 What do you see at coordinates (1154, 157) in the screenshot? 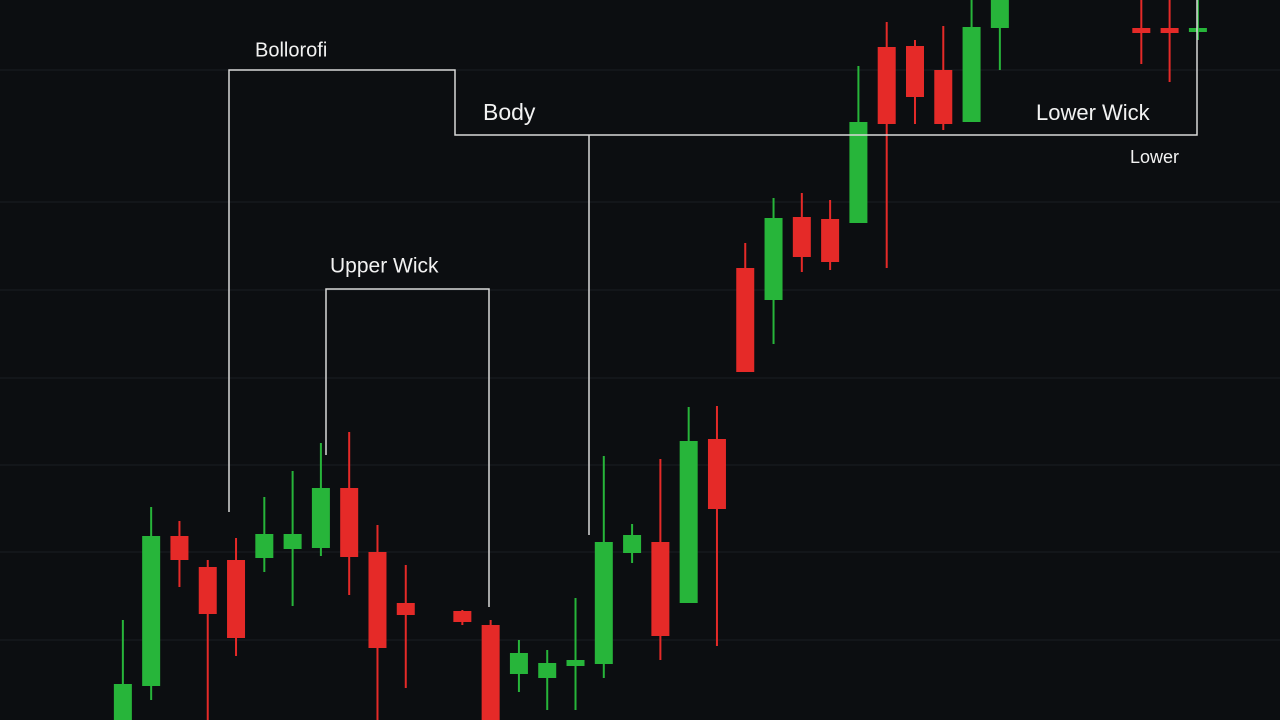
I see `annotation: Lower` at bounding box center [1154, 157].